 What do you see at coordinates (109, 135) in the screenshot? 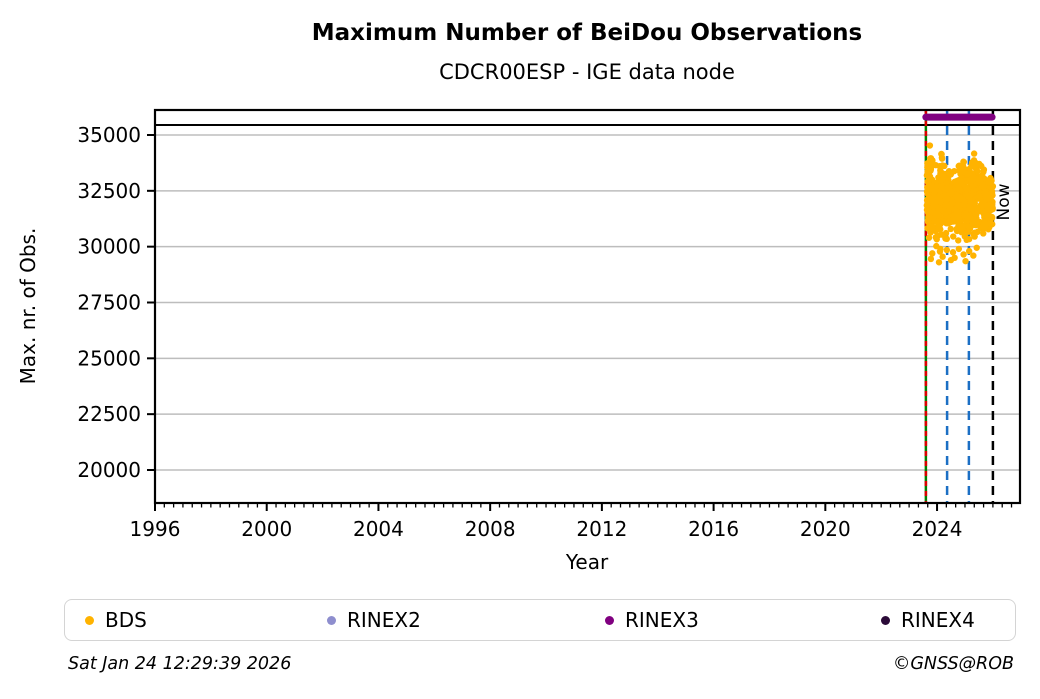
I see `y-tick-label: 35000` at bounding box center [109, 135].